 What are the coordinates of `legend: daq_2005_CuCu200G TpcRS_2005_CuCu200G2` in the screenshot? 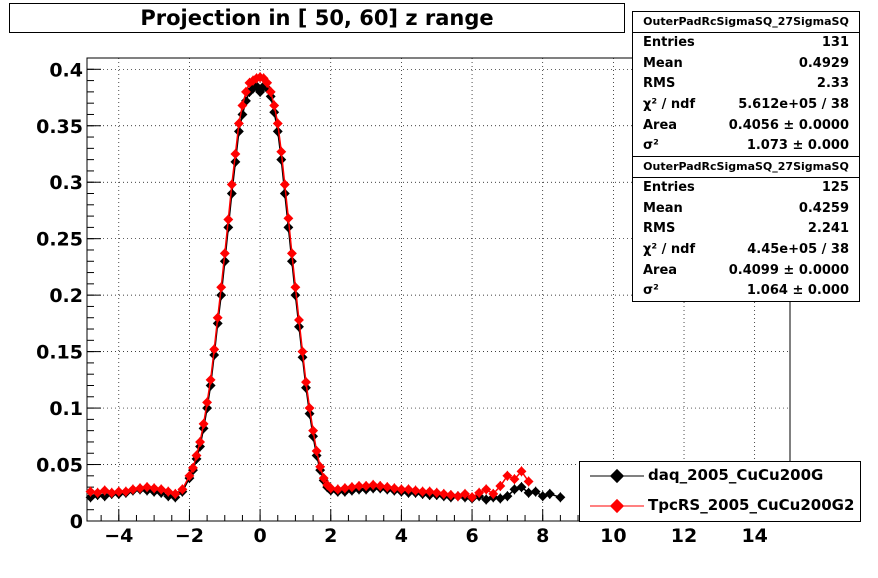 It's located at (720, 491).